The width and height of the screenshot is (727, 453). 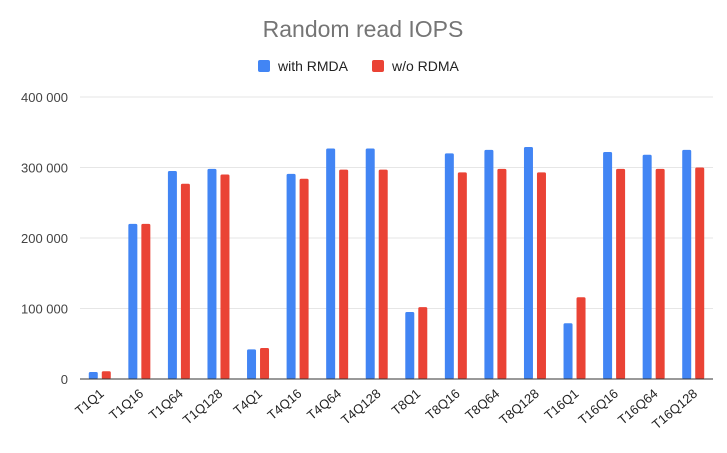 I want to click on bar-with-rmda-t8q1, so click(x=410, y=345).